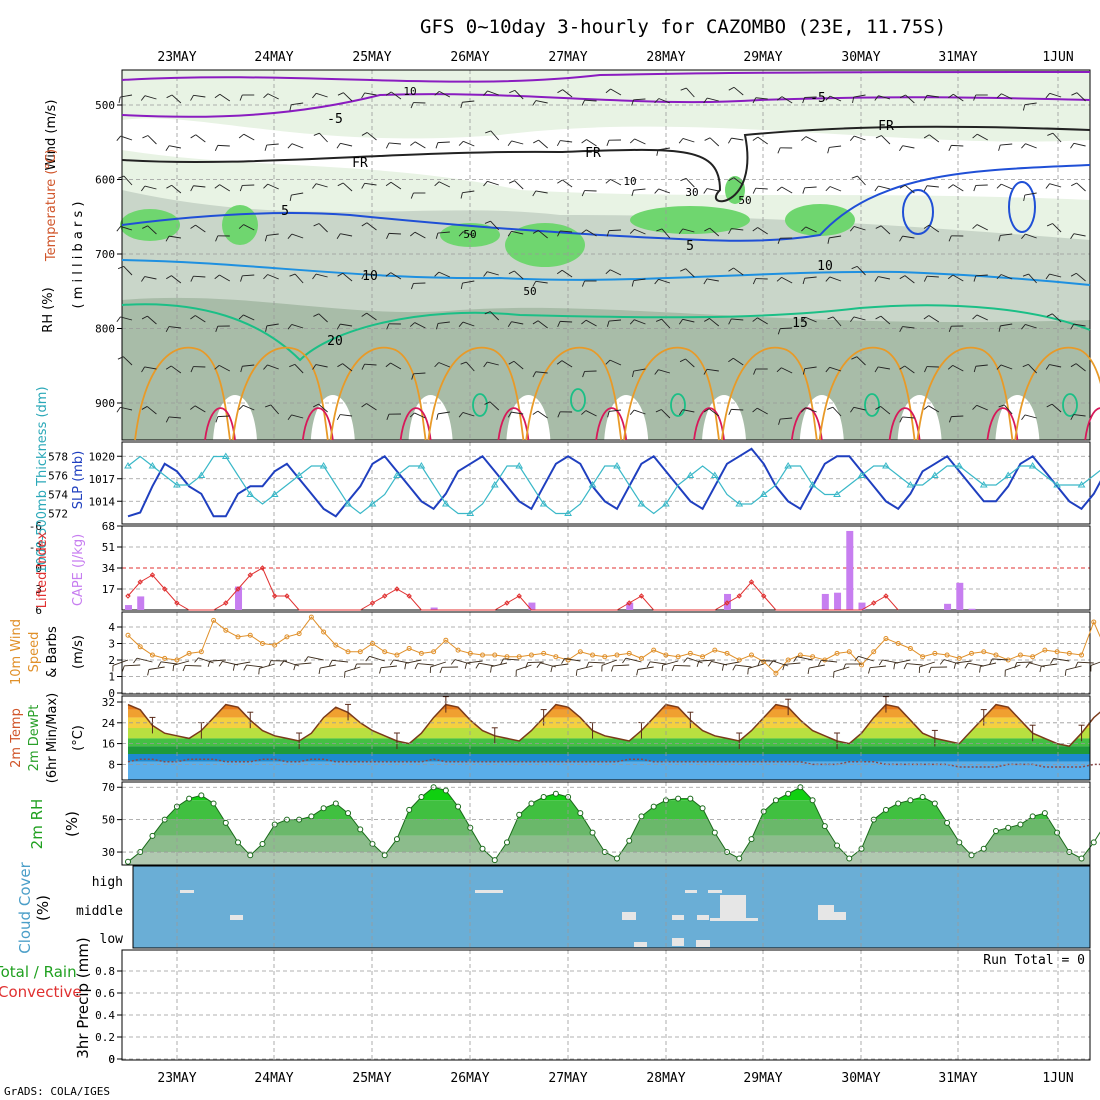 This screenshot has width=1100, height=1100. Describe the element at coordinates (108, 744) in the screenshot. I see `y-tick-label: 16` at that location.